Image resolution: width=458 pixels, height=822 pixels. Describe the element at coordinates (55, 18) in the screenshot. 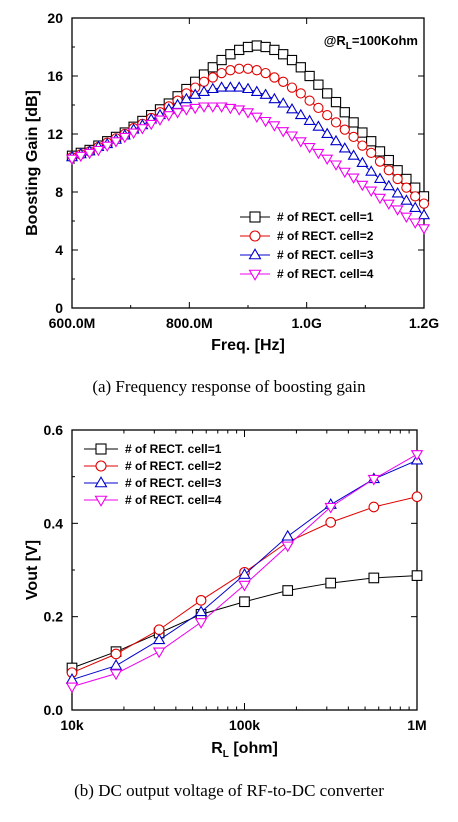

I see `chart-a-ytick-label: 20` at that location.